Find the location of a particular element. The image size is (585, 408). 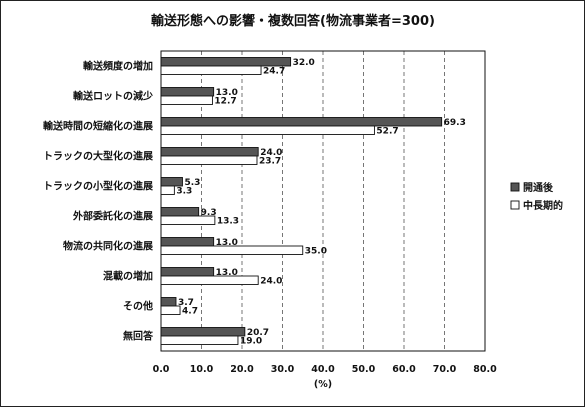

category-label: 混載の増加 is located at coordinates (128, 276).